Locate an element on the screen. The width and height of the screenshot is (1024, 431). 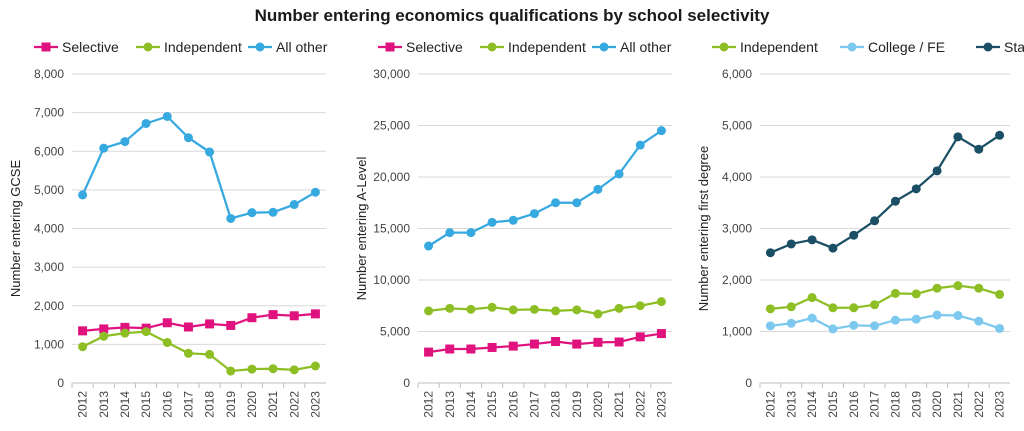
series-line-state_other is located at coordinates (885, 194).